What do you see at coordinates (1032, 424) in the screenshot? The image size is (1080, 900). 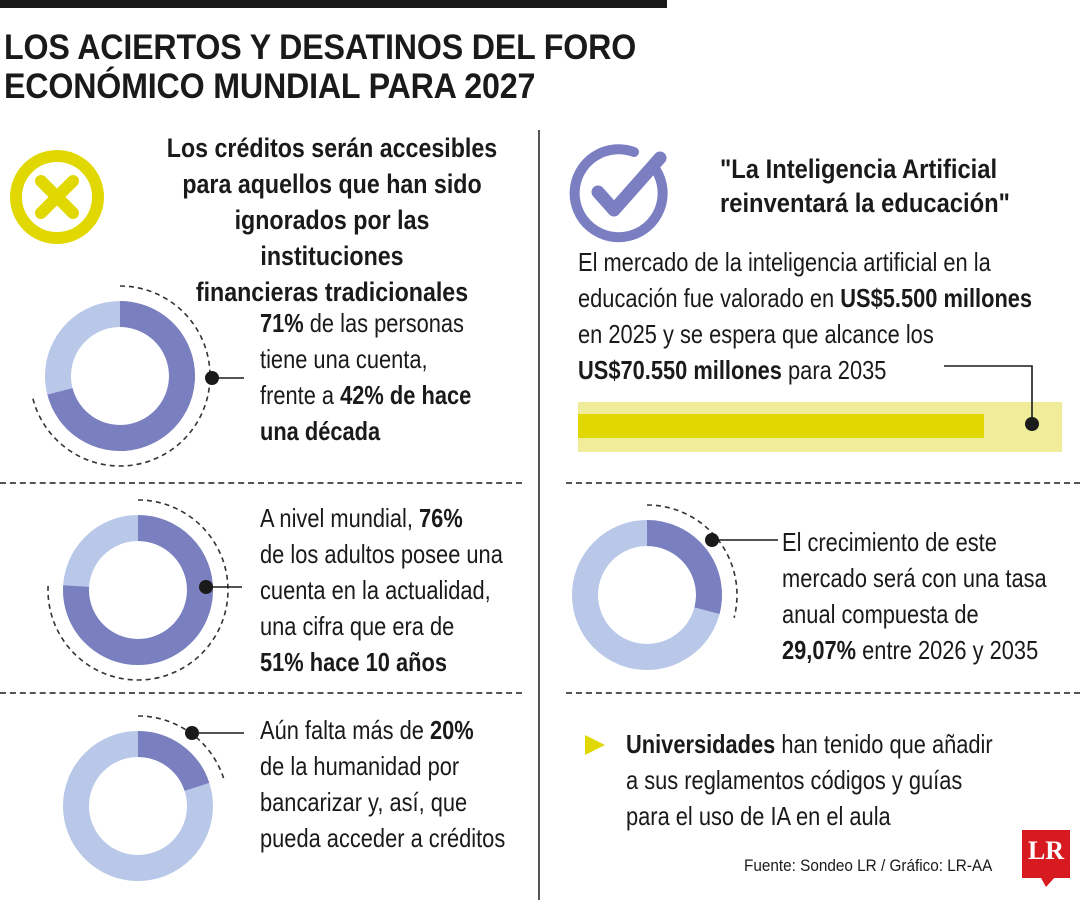 I see `leader-dot` at bounding box center [1032, 424].